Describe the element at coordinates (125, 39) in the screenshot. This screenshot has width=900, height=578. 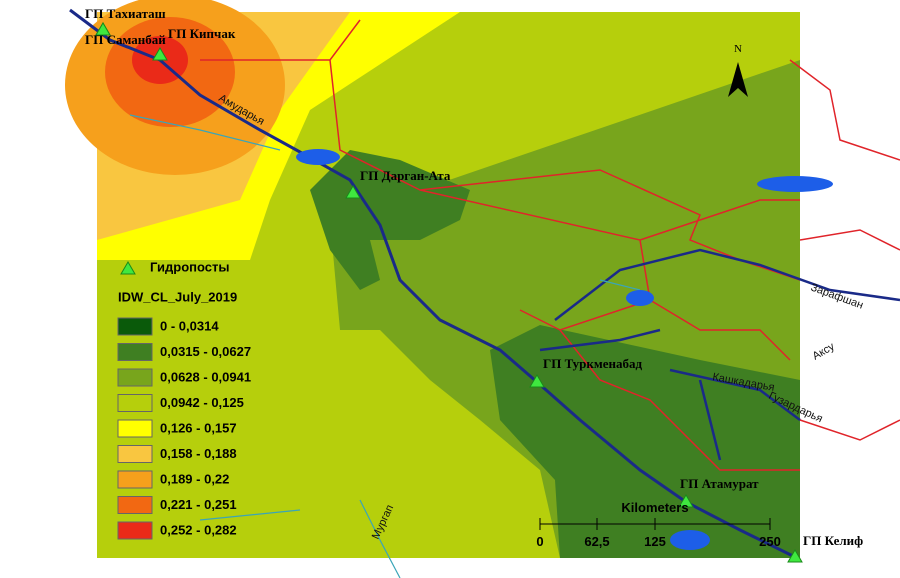
I see `station-label: ГП Саманбай` at that location.